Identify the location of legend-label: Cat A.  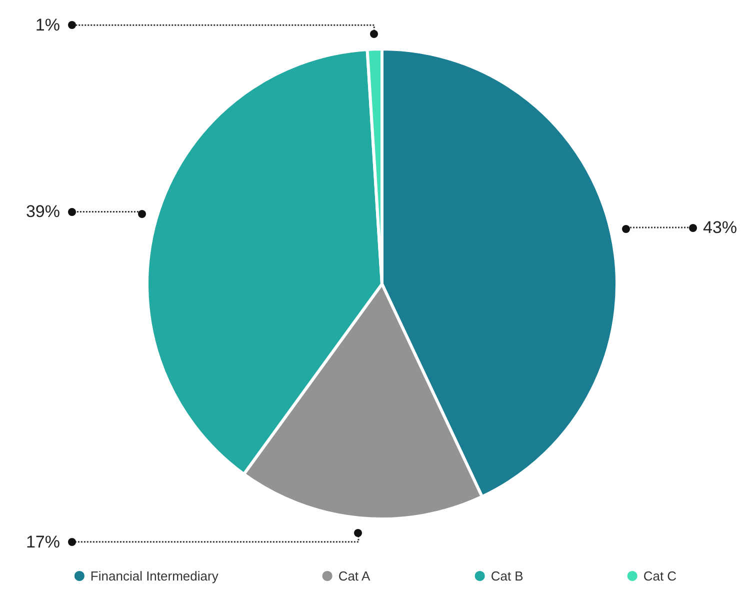
(354, 576).